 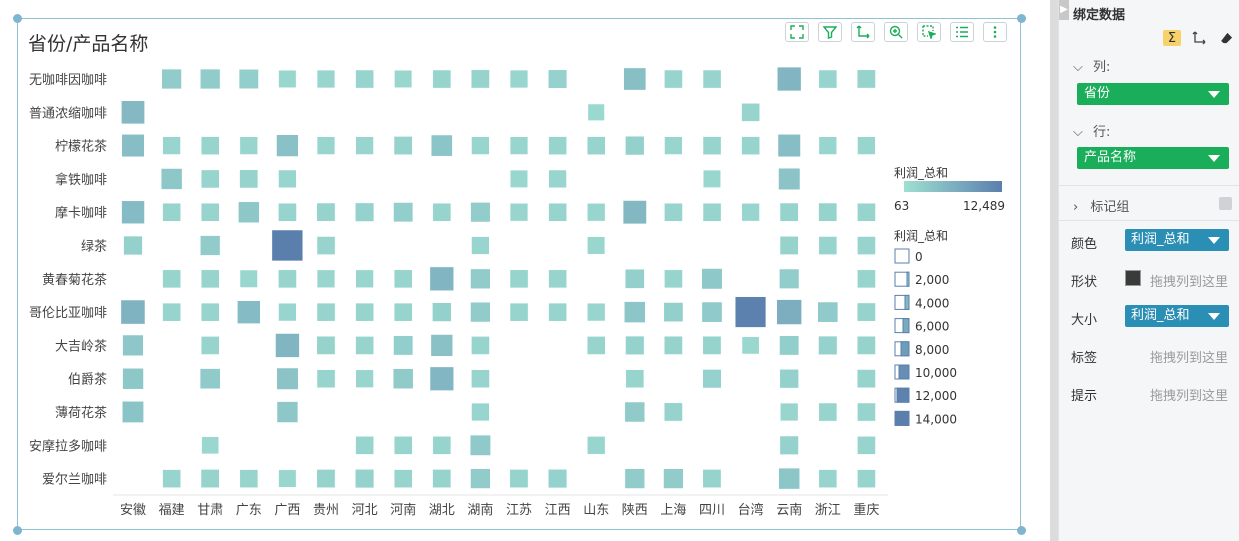 What do you see at coordinates (953, 186) in the screenshot?
I see `color-legend-bar` at bounding box center [953, 186].